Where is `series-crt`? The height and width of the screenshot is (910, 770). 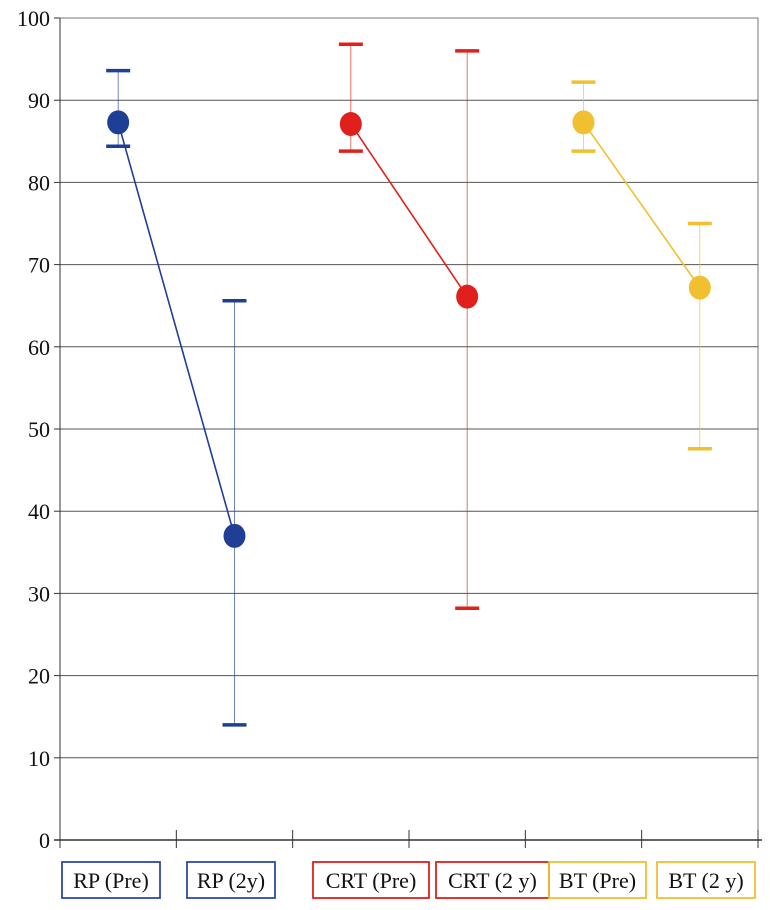 series-crt is located at coordinates (409, 326).